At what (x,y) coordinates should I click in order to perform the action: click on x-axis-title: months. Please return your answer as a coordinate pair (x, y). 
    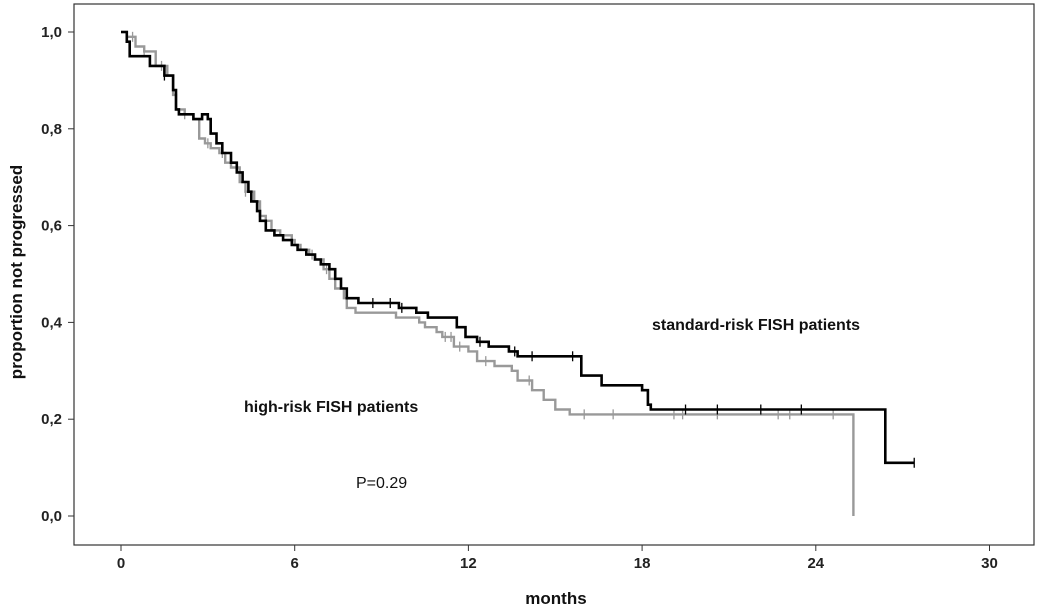
    Looking at the image, I should click on (555, 598).